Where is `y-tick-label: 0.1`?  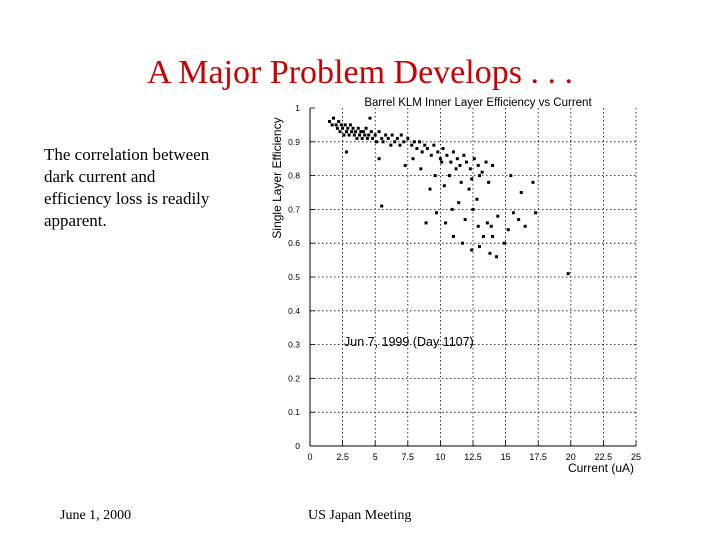 y-tick-label: 0.1 is located at coordinates (294, 412).